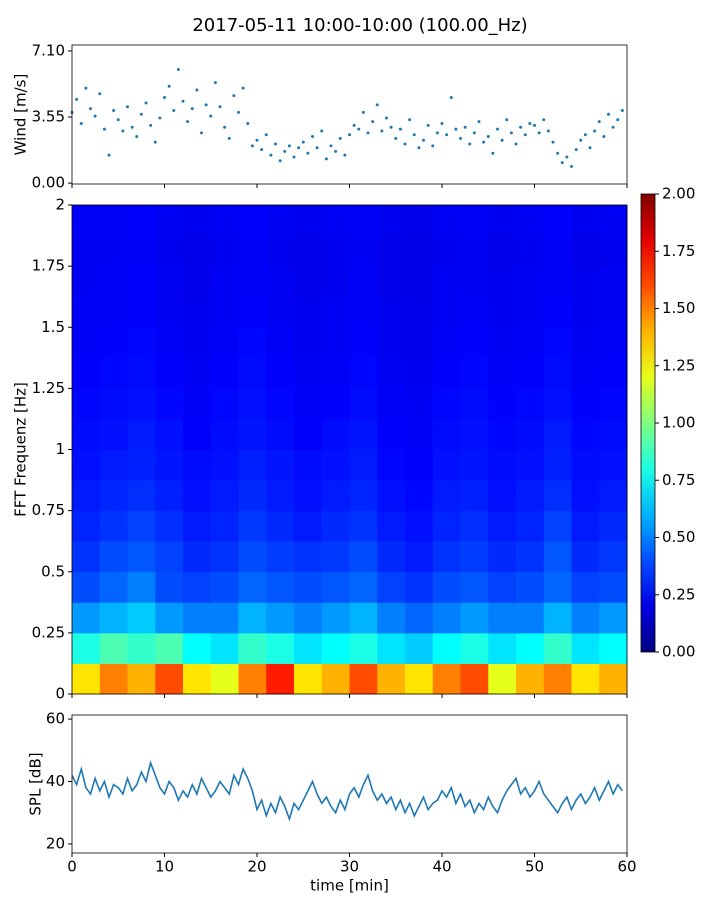  What do you see at coordinates (349, 886) in the screenshot?
I see `x-axis-label: time [min]` at bounding box center [349, 886].